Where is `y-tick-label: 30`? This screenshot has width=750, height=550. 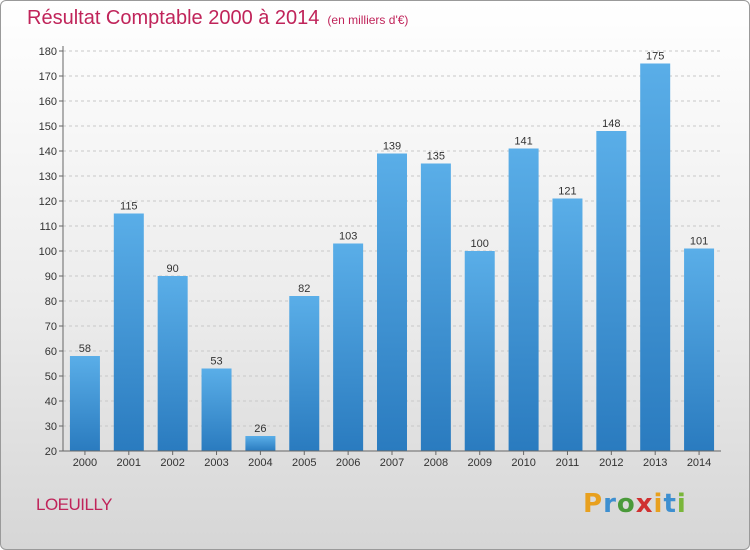
y-tick-label: 30 is located at coordinates (51, 427).